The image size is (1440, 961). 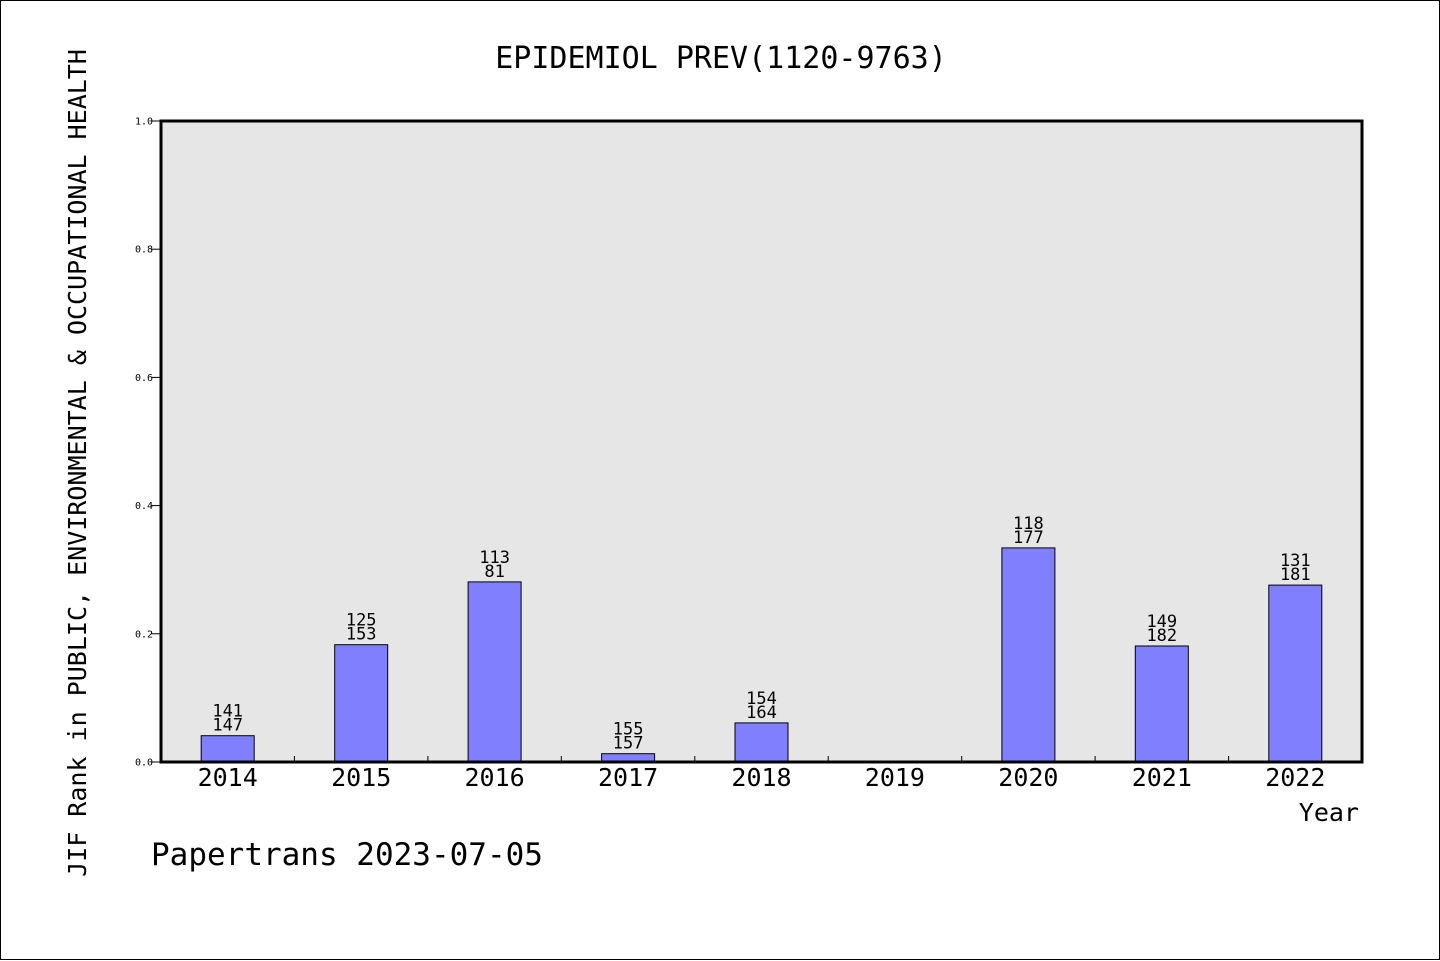 I want to click on x-tick-label-2017: 2017, so click(x=628, y=777).